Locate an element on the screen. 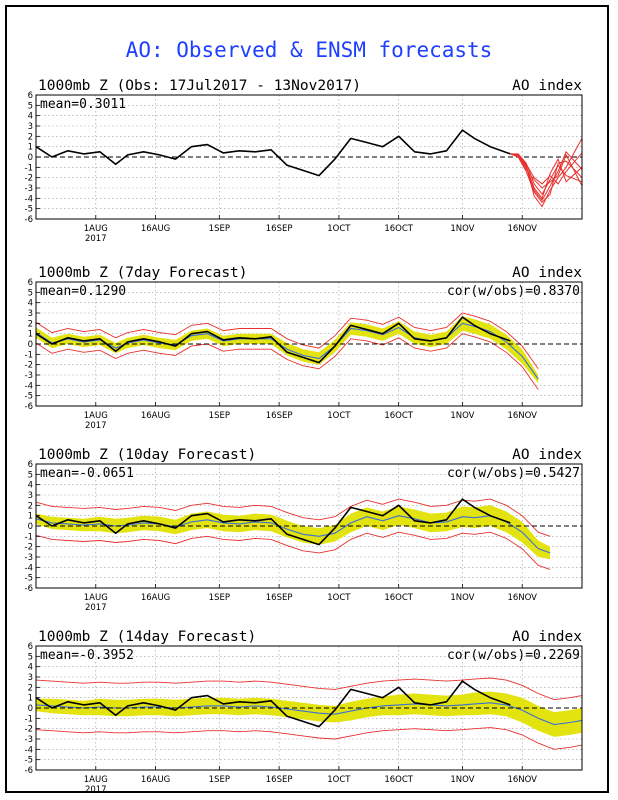 Image resolution: width=618 pixels, height=800 pixels. cor-stat: cor(w/obs)=0.8370 is located at coordinates (513, 291).